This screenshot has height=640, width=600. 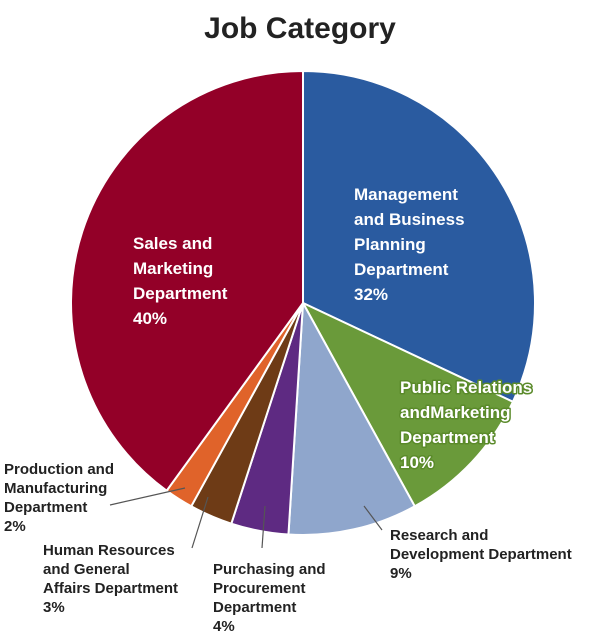 I want to click on chart-title: Job Category, so click(x=300, y=28).